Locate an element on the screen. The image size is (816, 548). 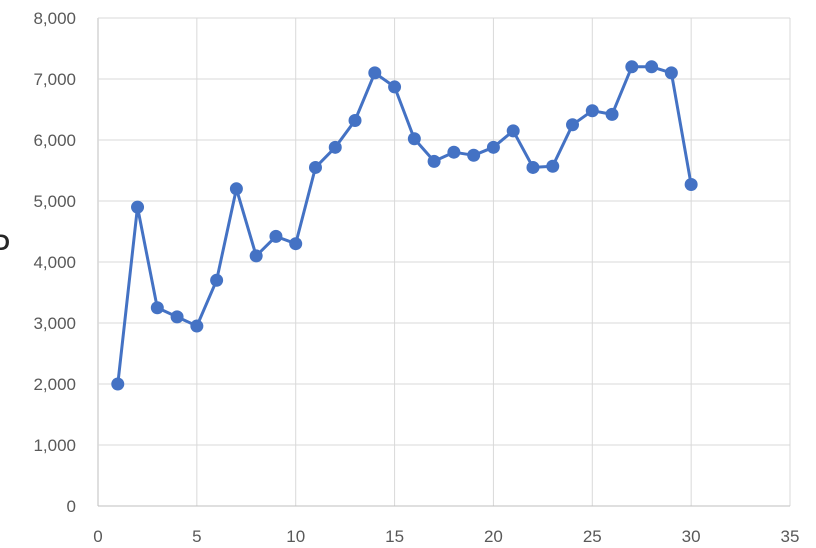
y-tick-label: 7,000 is located at coordinates (54, 79).